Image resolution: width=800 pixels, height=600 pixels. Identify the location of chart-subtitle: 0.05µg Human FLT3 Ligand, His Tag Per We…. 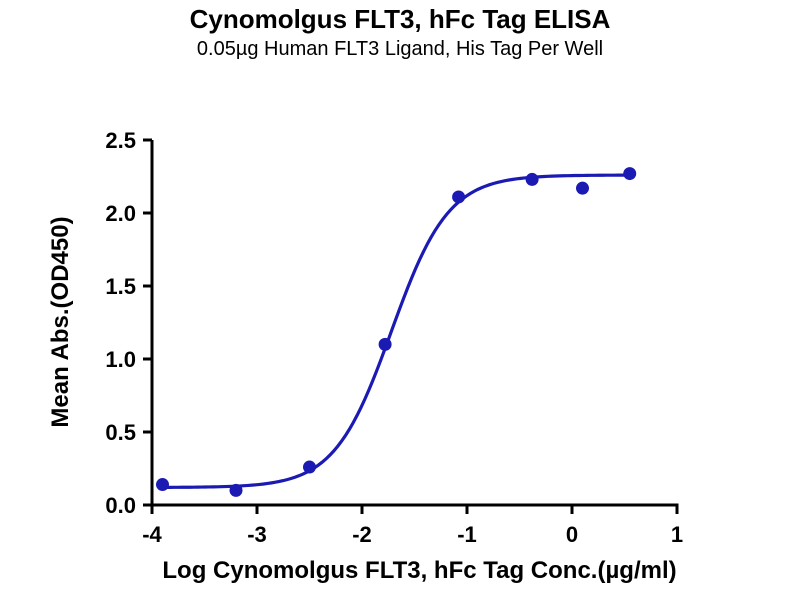
(400, 49).